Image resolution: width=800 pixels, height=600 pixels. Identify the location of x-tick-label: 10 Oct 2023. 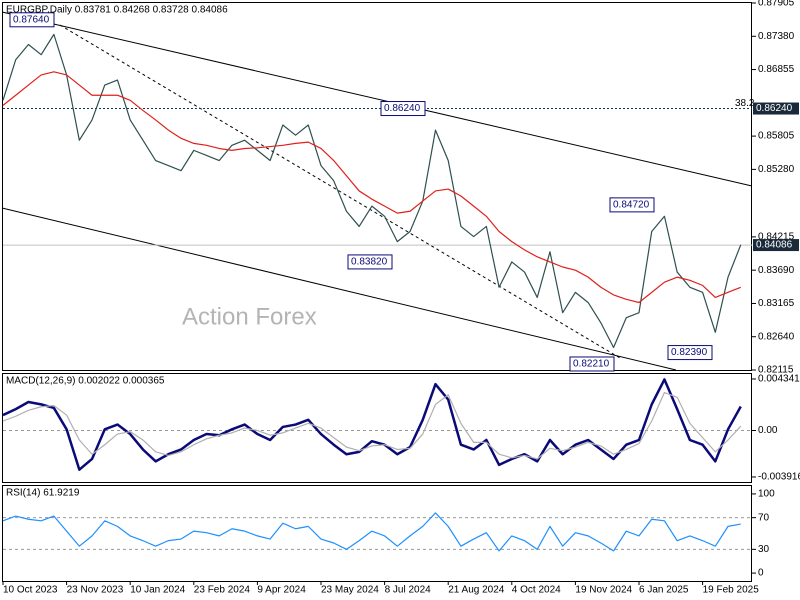
(30, 590).